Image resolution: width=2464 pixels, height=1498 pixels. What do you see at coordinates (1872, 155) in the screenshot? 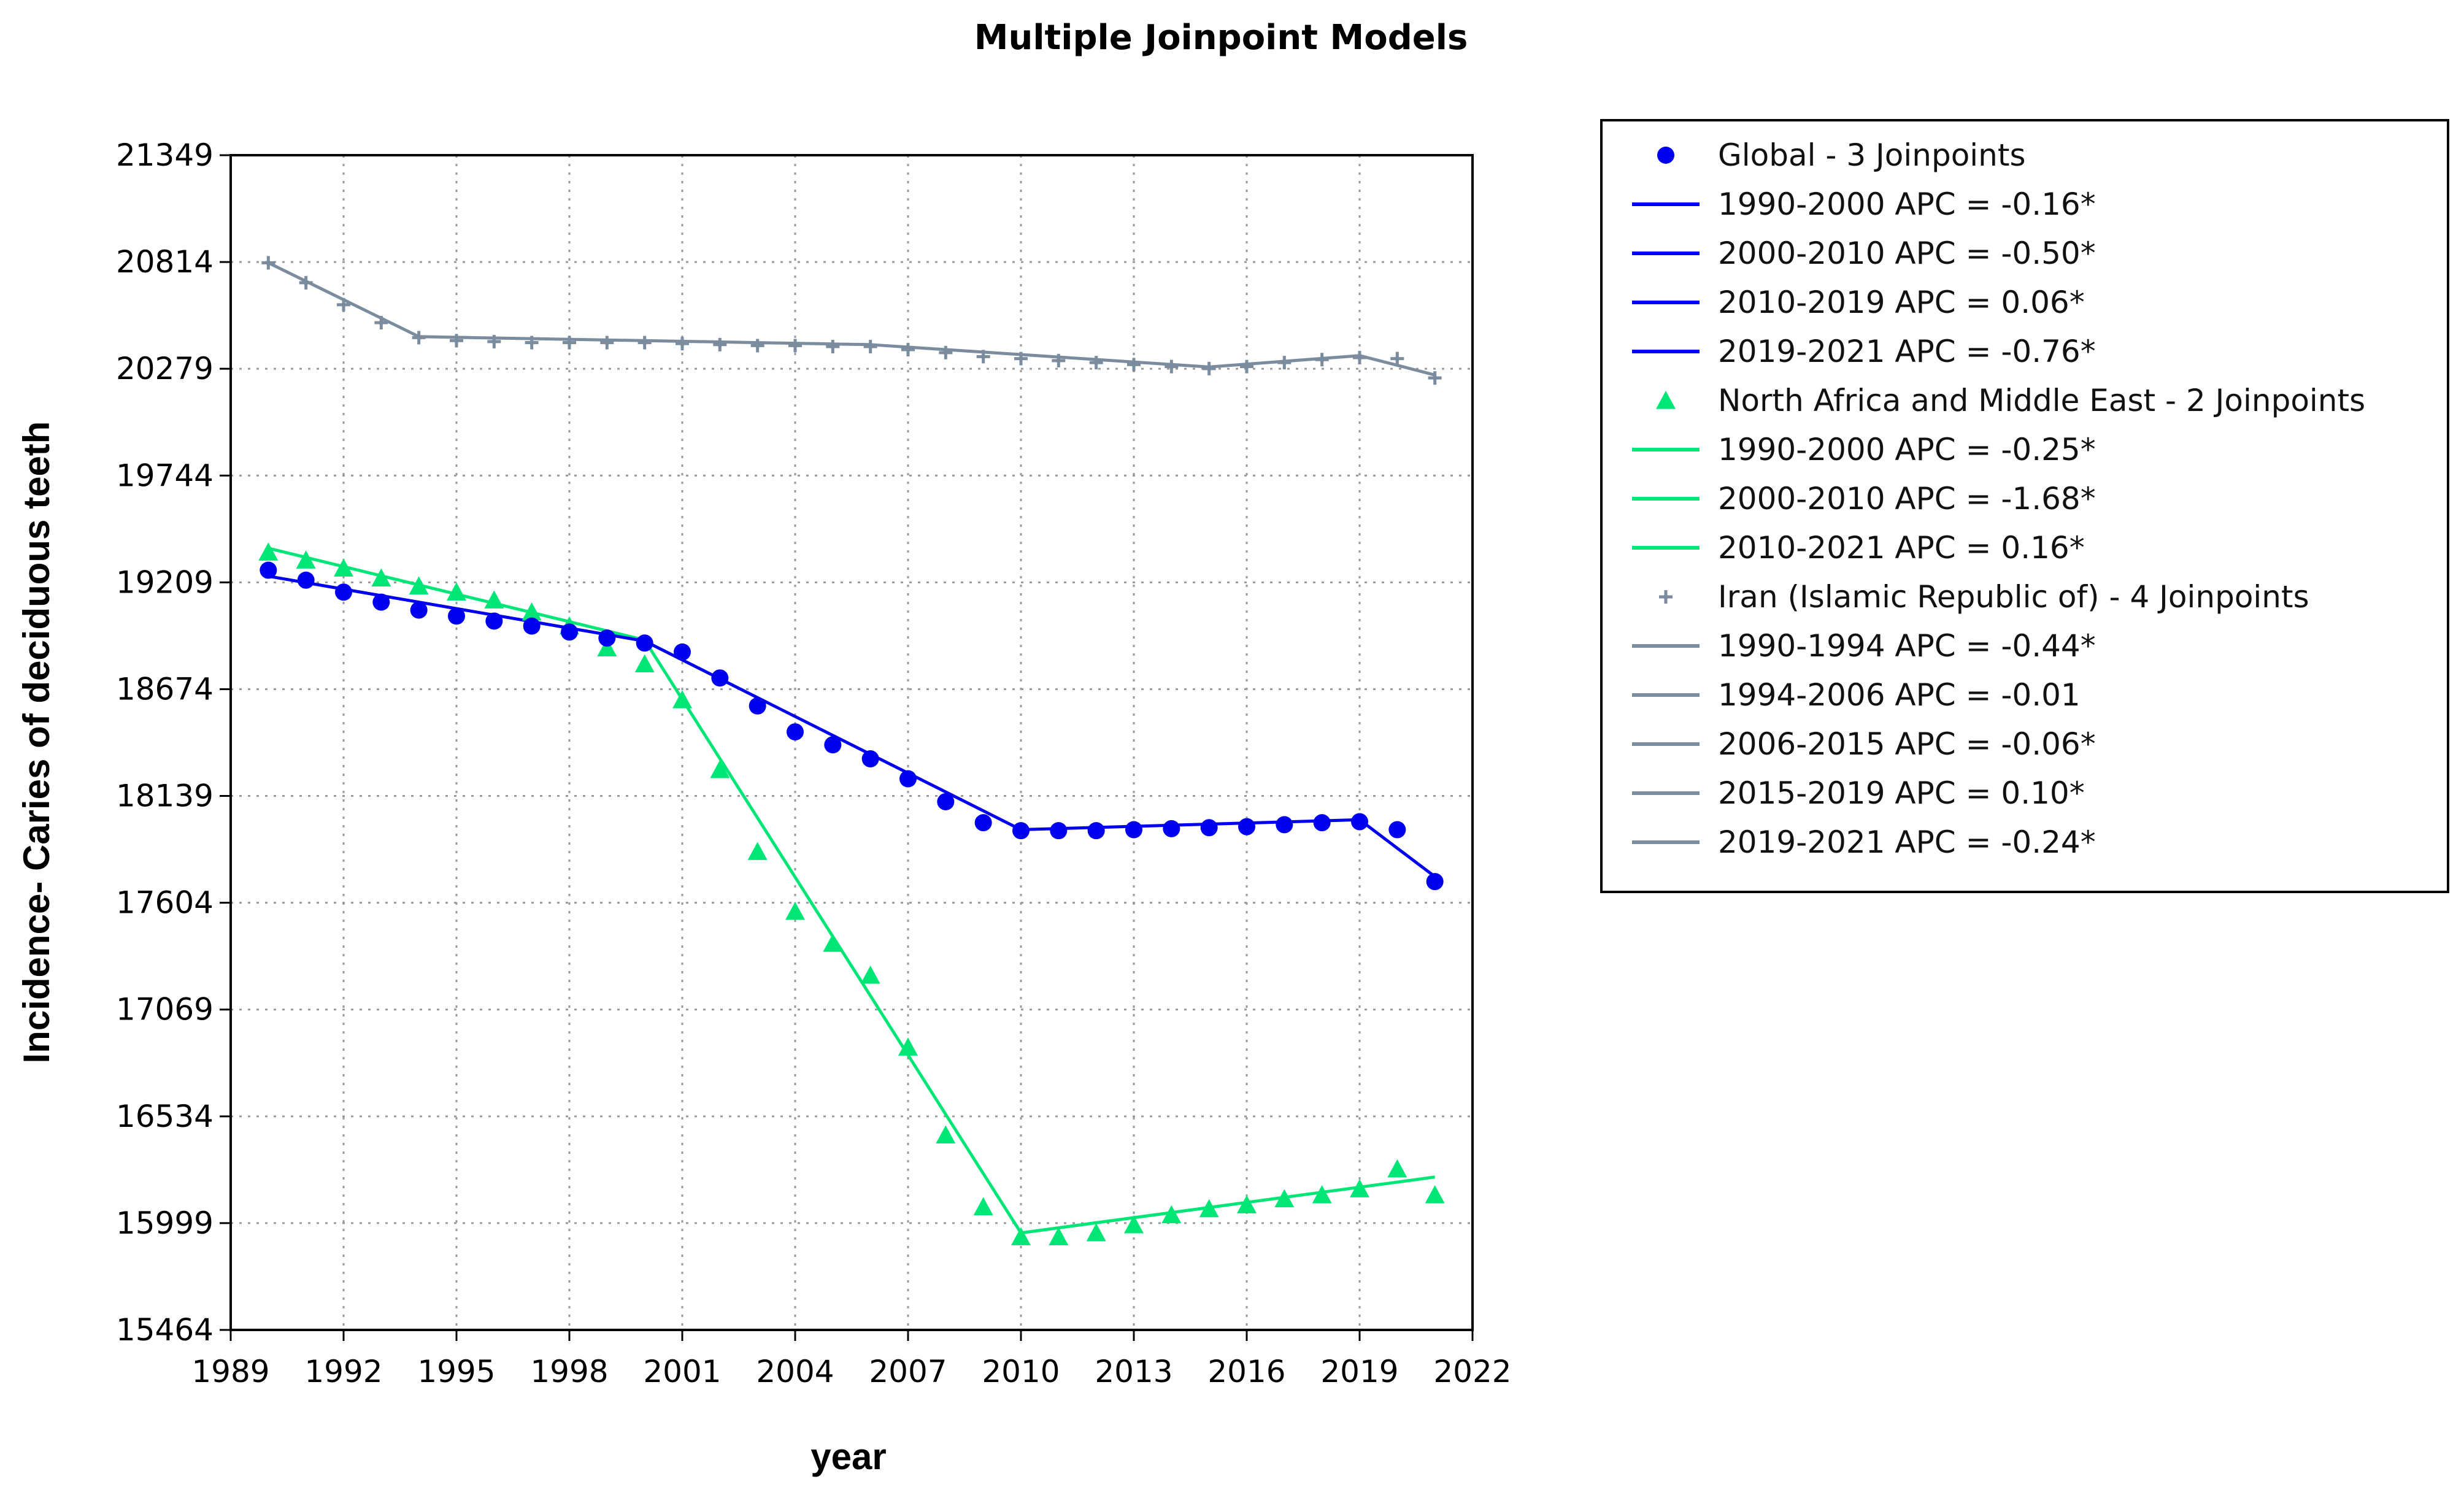
I see `legend-series-label: Global - 3 Joinpoints` at bounding box center [1872, 155].